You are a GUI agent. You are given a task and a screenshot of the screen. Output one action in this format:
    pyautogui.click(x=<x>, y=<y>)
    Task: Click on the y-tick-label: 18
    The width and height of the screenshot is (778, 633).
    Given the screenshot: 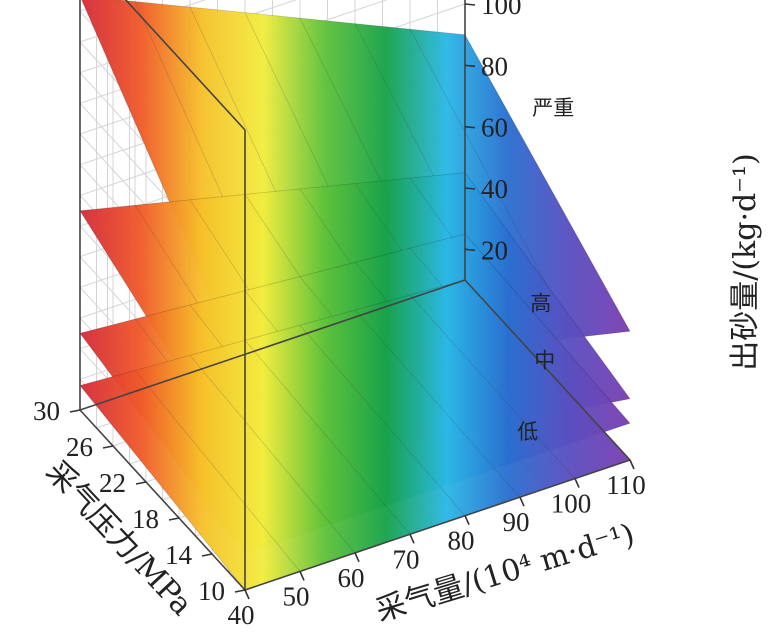 What is the action you would take?
    pyautogui.click(x=145, y=519)
    